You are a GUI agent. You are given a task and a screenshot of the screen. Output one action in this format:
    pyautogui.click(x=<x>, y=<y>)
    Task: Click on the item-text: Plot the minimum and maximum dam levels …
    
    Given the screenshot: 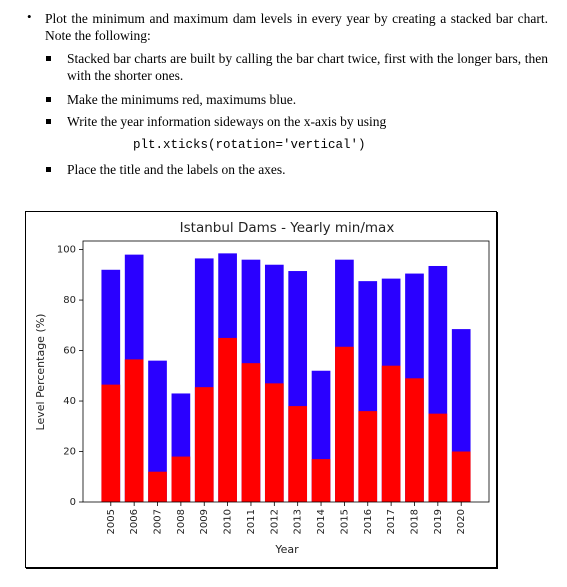 What is the action you would take?
    pyautogui.click(x=296, y=27)
    